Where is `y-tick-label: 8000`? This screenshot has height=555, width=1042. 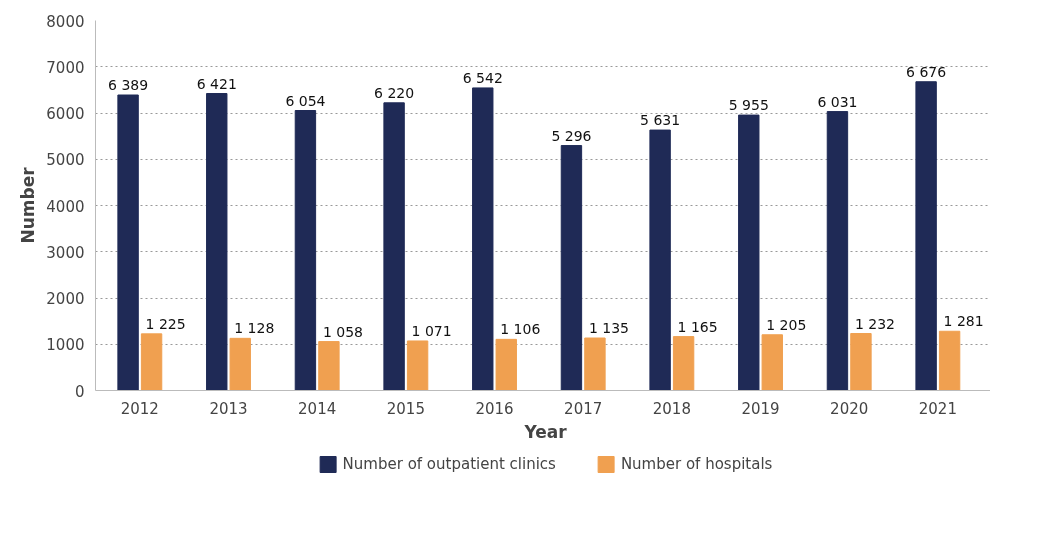
y-tick-label: 8000 is located at coordinates (65, 21).